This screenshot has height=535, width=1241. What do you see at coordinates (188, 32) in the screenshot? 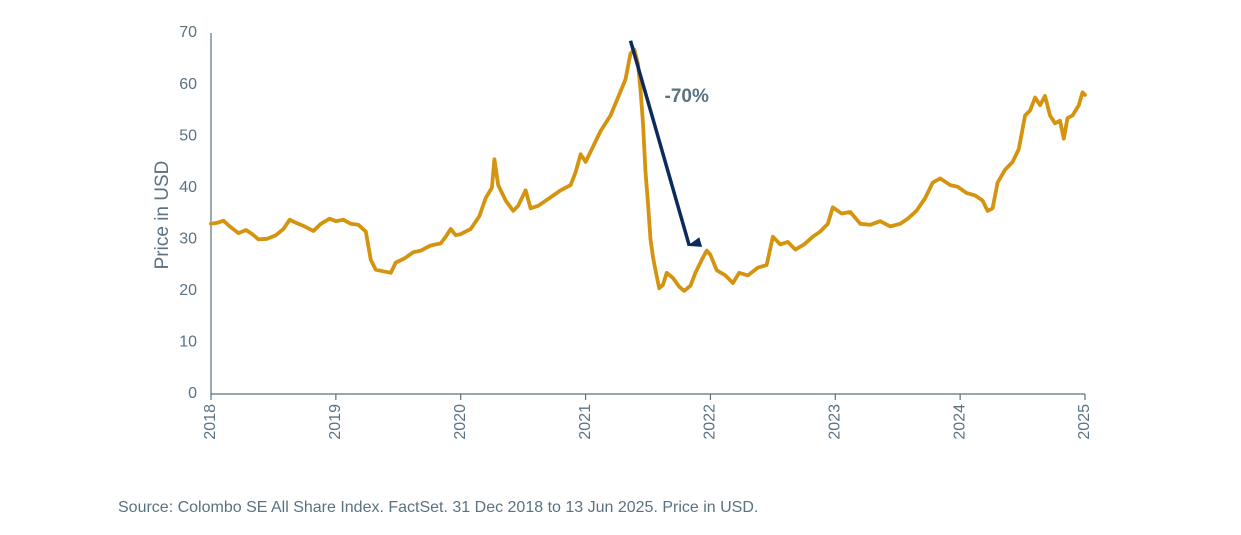
I see `y-tick-label: 70` at bounding box center [188, 32].